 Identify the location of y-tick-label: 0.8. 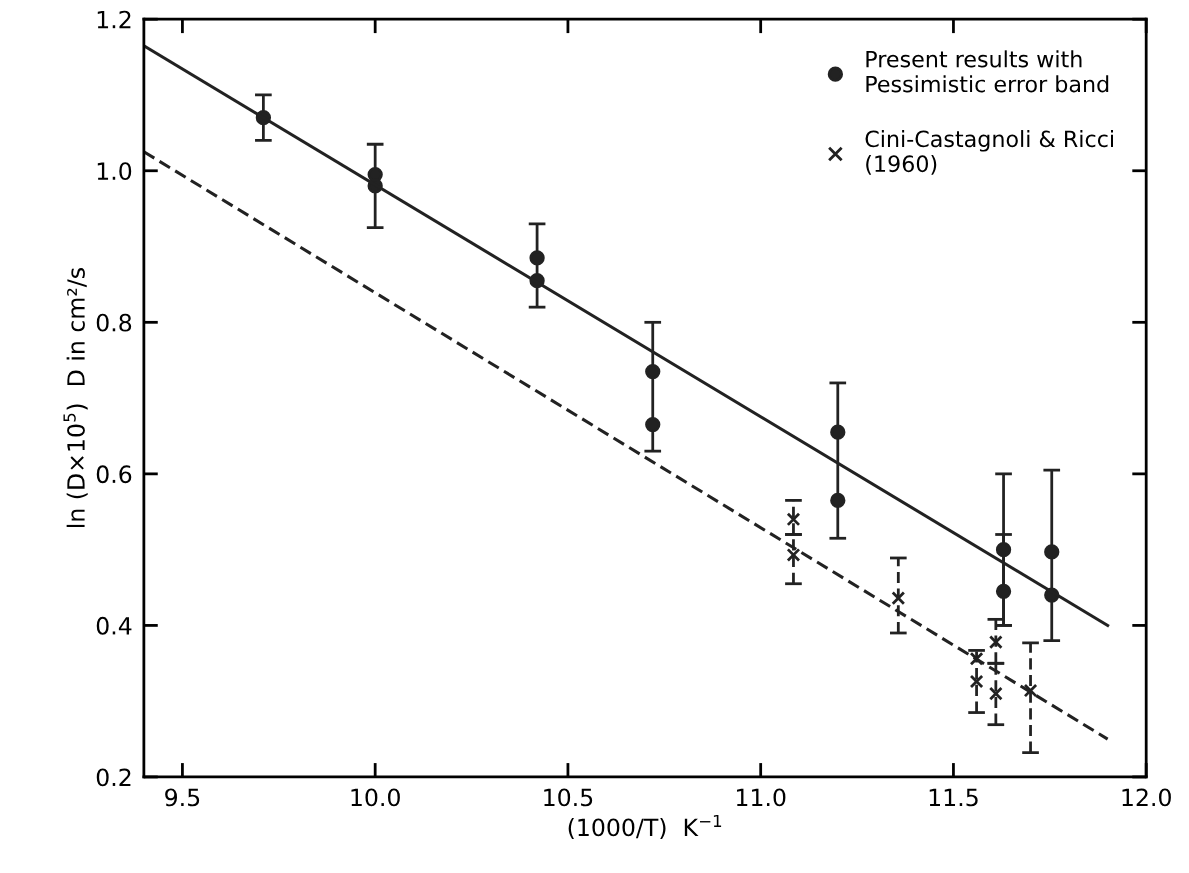
(114, 322).